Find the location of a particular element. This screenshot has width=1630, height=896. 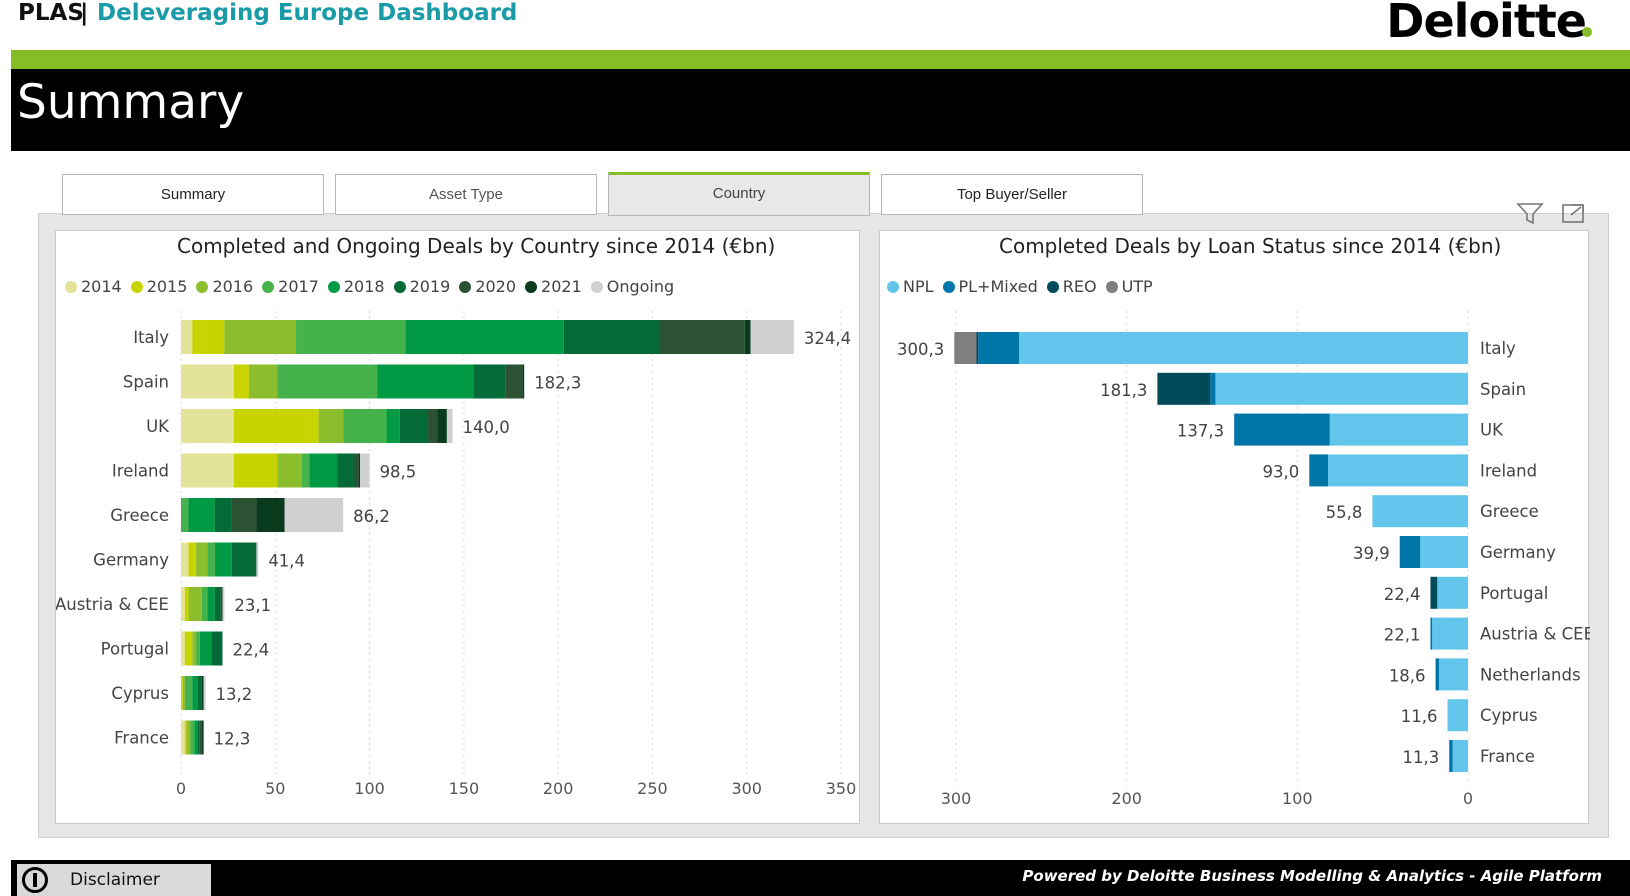

bar-segment-uk-2016 is located at coordinates (331, 426).